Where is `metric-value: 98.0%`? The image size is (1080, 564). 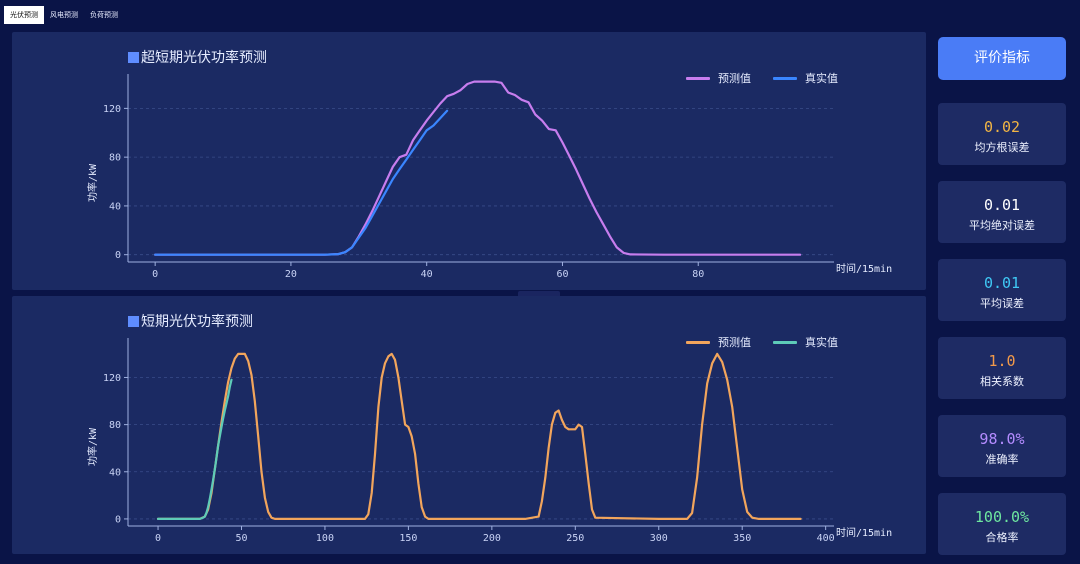
metric-value: 98.0% is located at coordinates (1002, 439).